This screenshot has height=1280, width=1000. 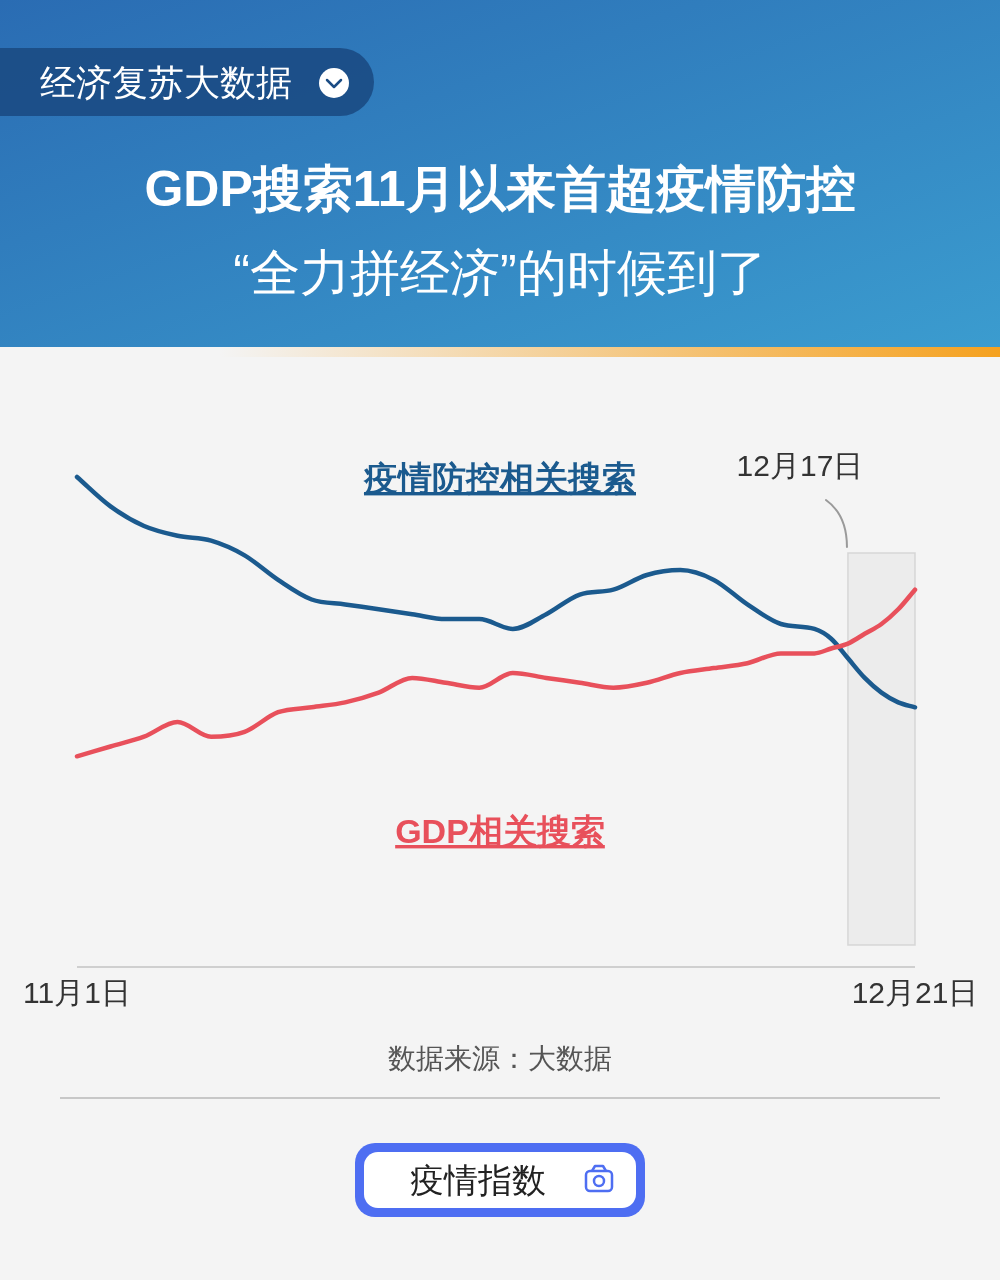 I want to click on annotation: 数据来源：大数据, so click(x=500, y=1058).